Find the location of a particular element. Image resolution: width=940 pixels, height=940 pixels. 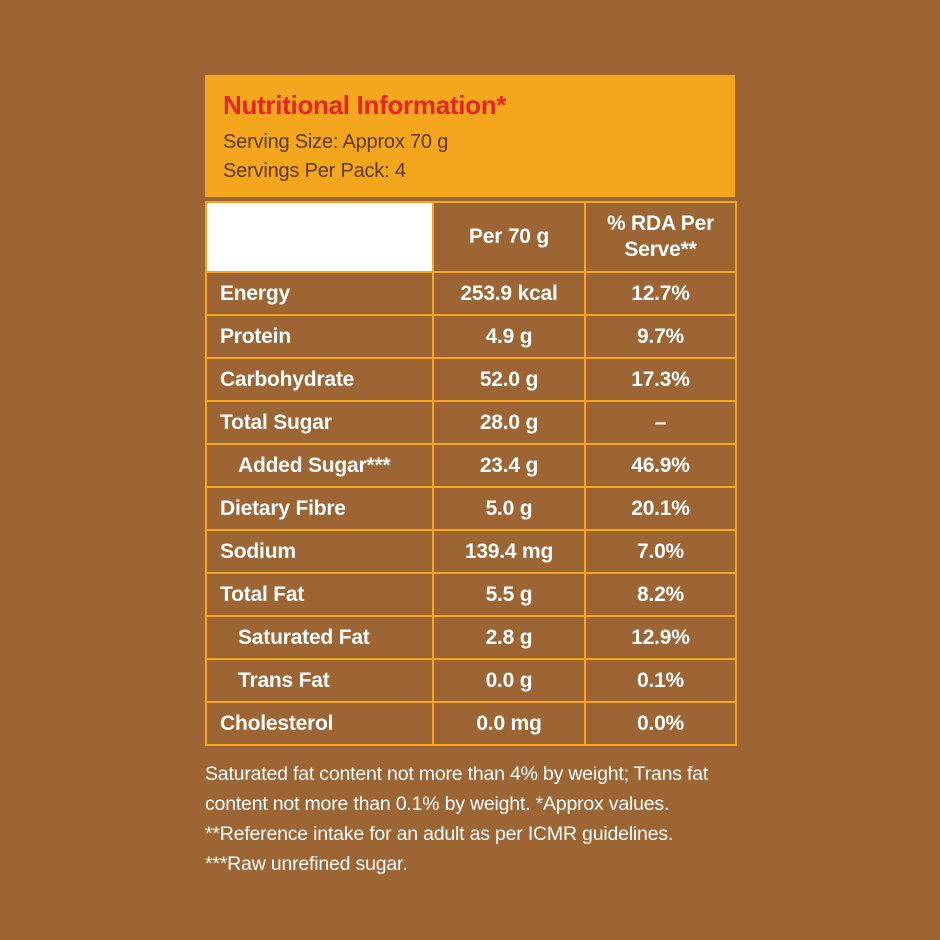

table-row: Sodium 139.4 mg 7.0% is located at coordinates (471, 551).